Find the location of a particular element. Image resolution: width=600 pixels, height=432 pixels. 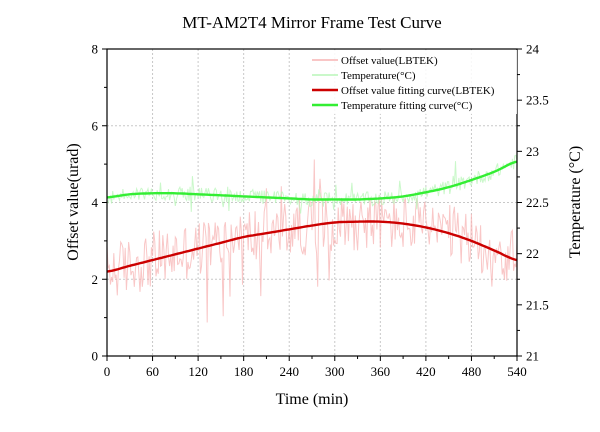

x-tick-label: 360 is located at coordinates (381, 371).